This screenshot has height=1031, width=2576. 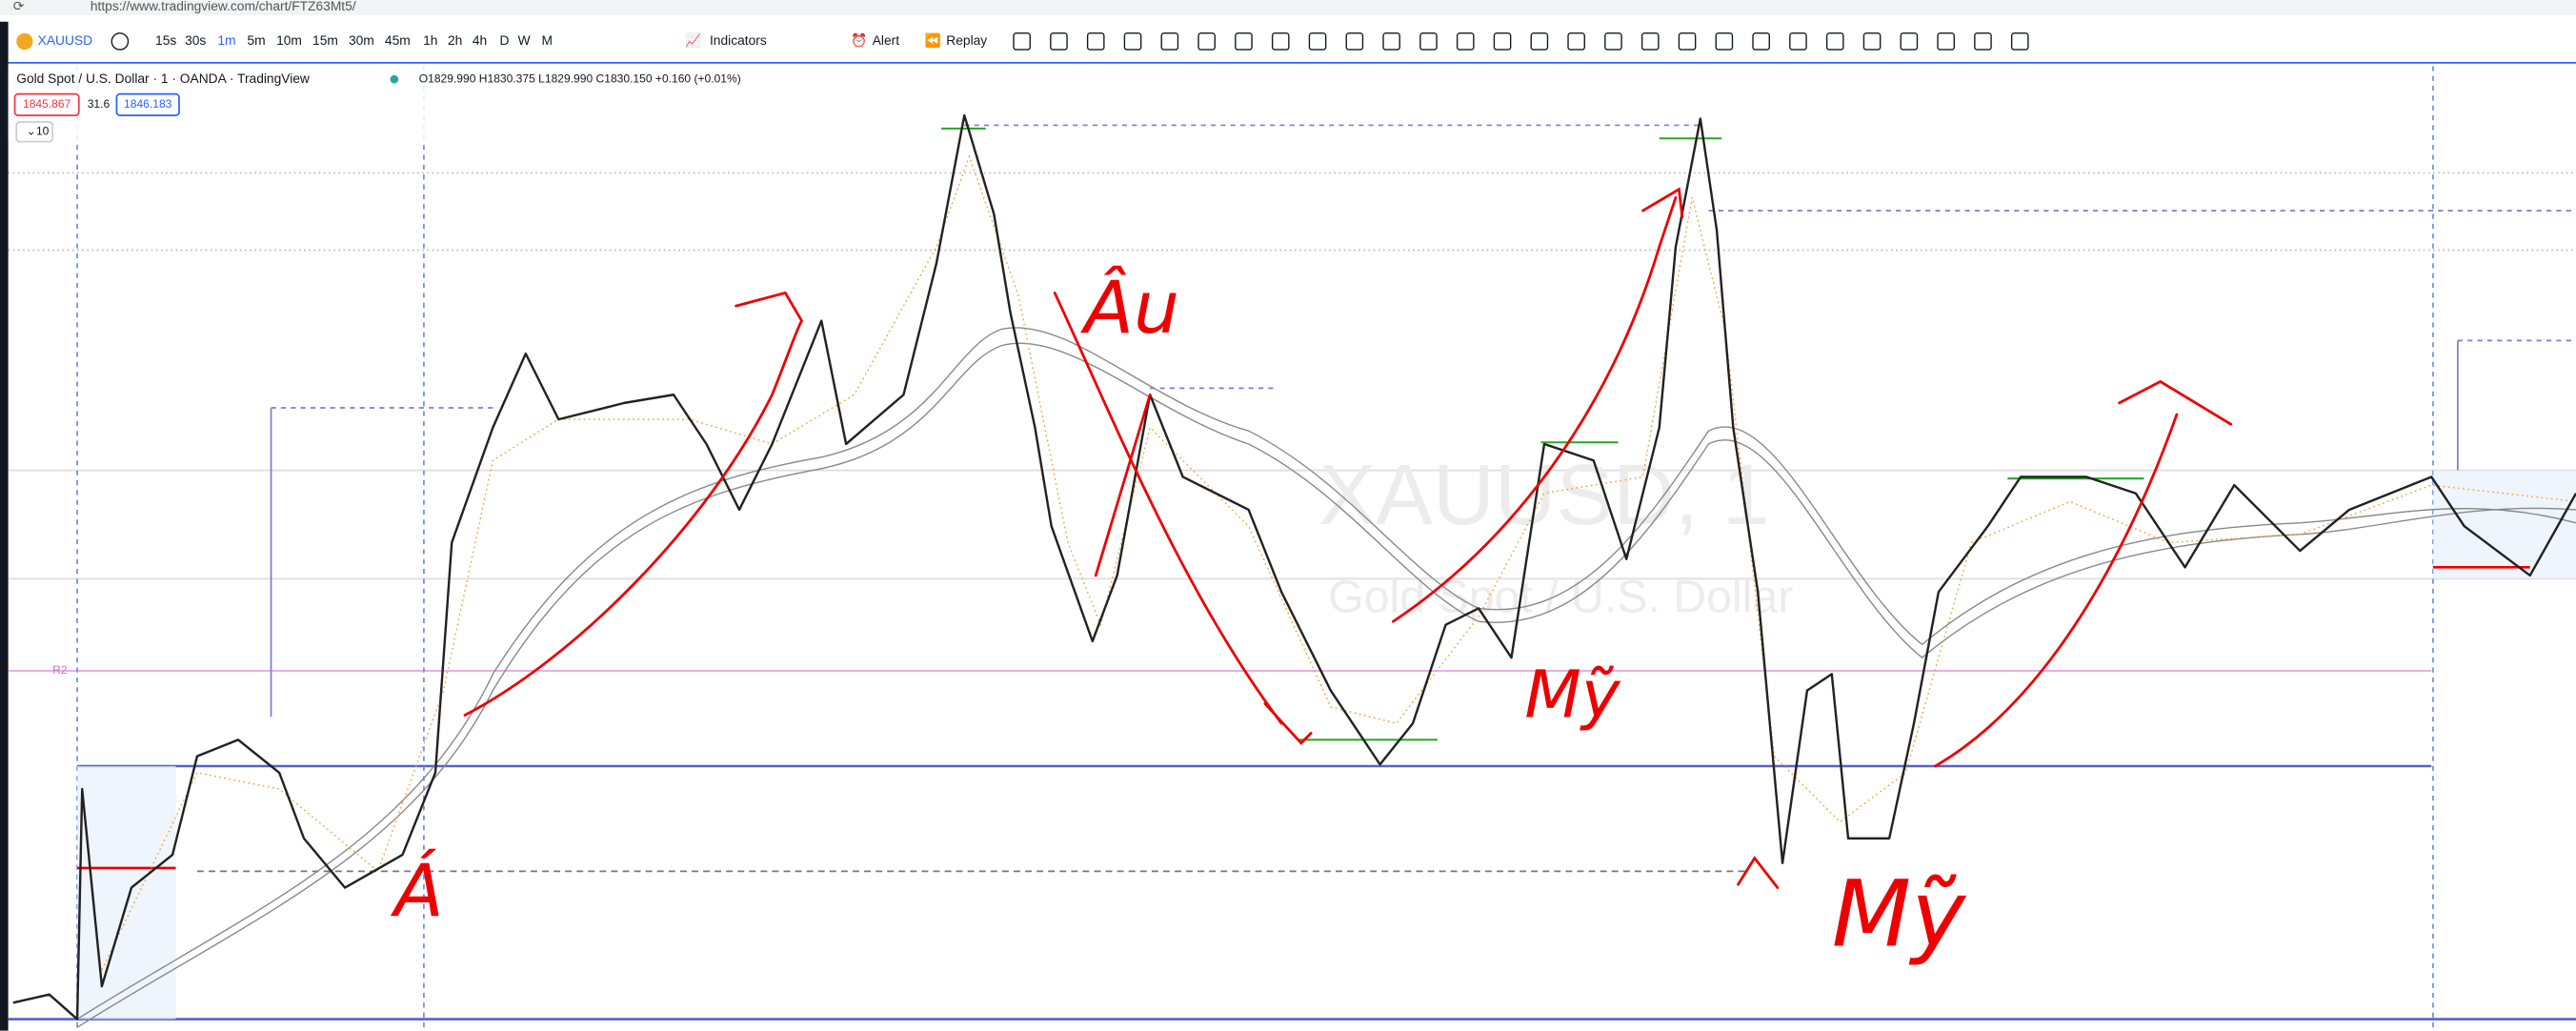 I want to click on interval-button: 15s, so click(x=165, y=40).